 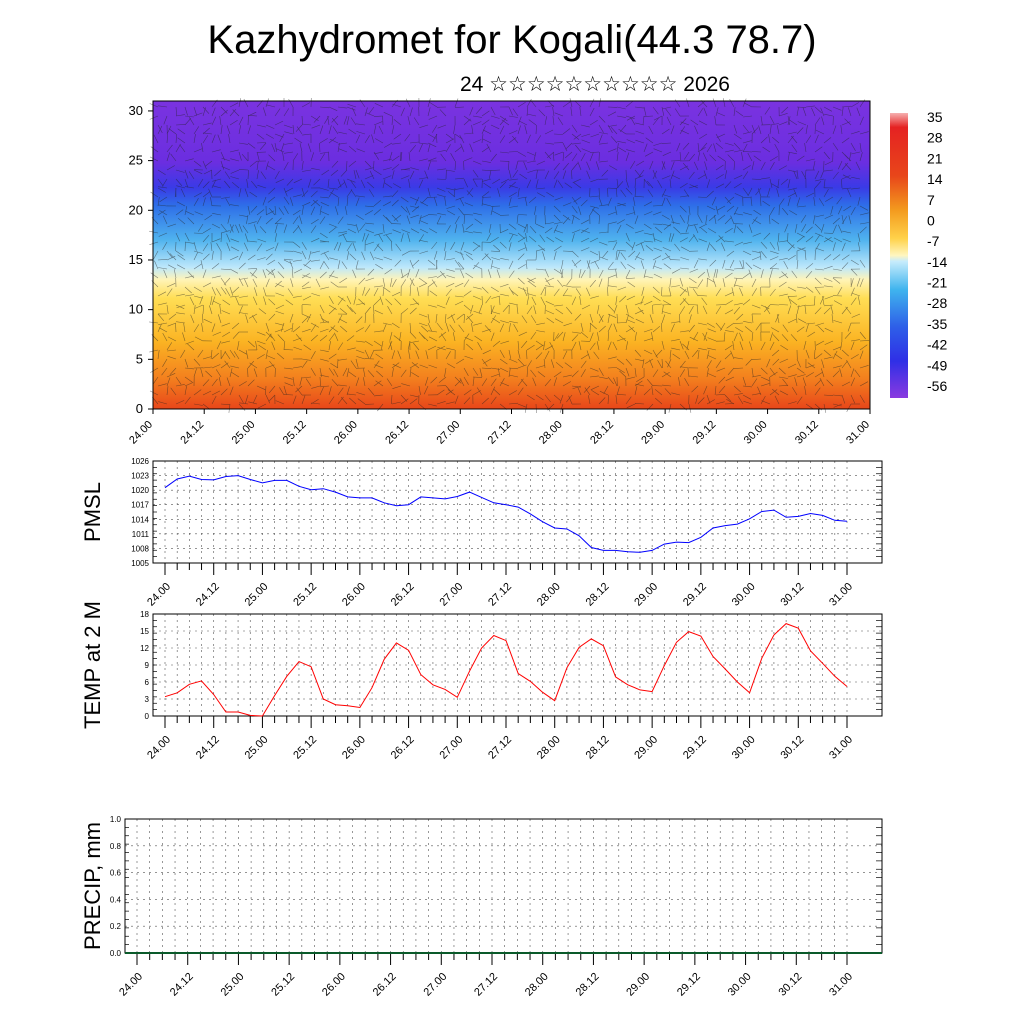 I want to click on x-tick-label: 29.12, so click(x=695, y=748).